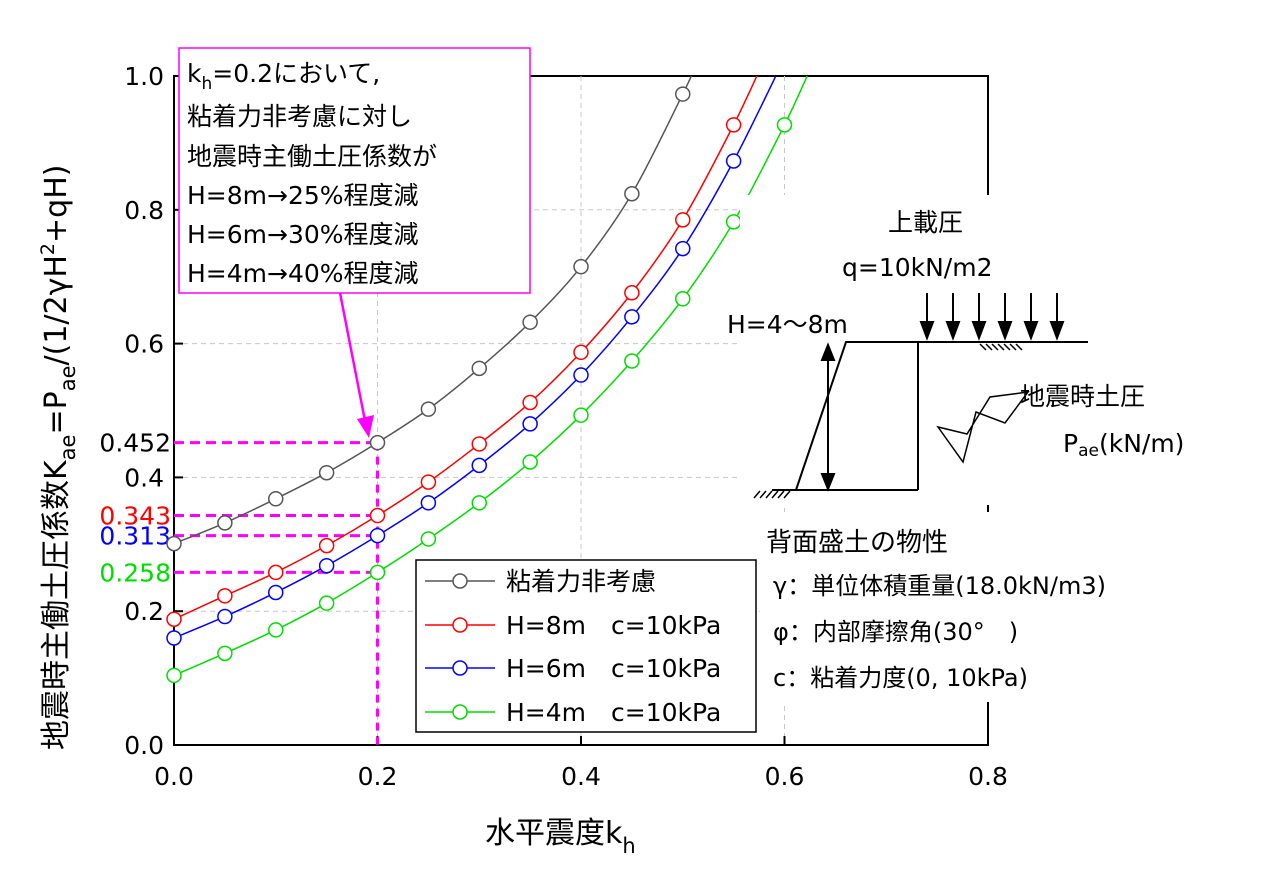 Image resolution: width=1267 pixels, height=882 pixels. Describe the element at coordinates (772, 494) in the screenshot. I see `ground-hatch-base` at that location.